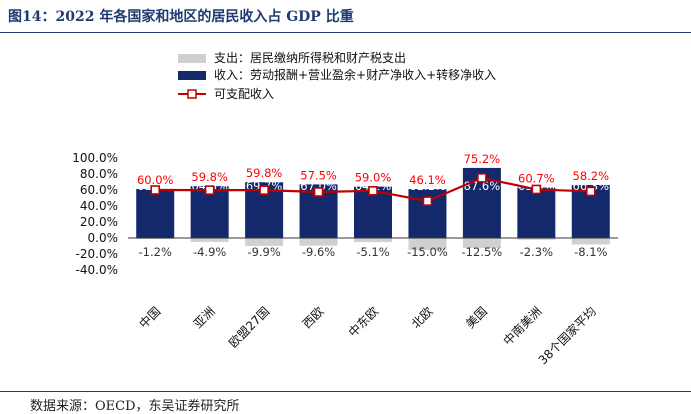  I want to click on y-tick-label: 100.0%, so click(95, 158).